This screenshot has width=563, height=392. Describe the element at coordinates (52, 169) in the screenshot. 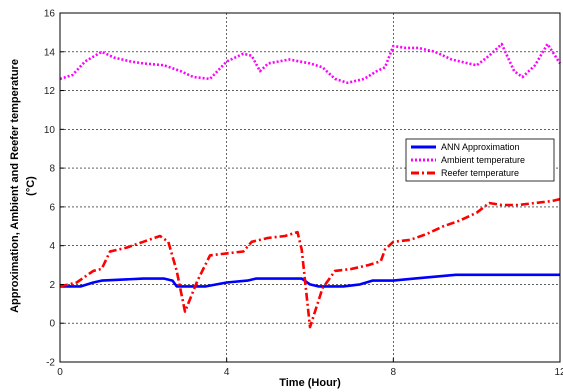

I see `y-tick-label: 8` at that location.